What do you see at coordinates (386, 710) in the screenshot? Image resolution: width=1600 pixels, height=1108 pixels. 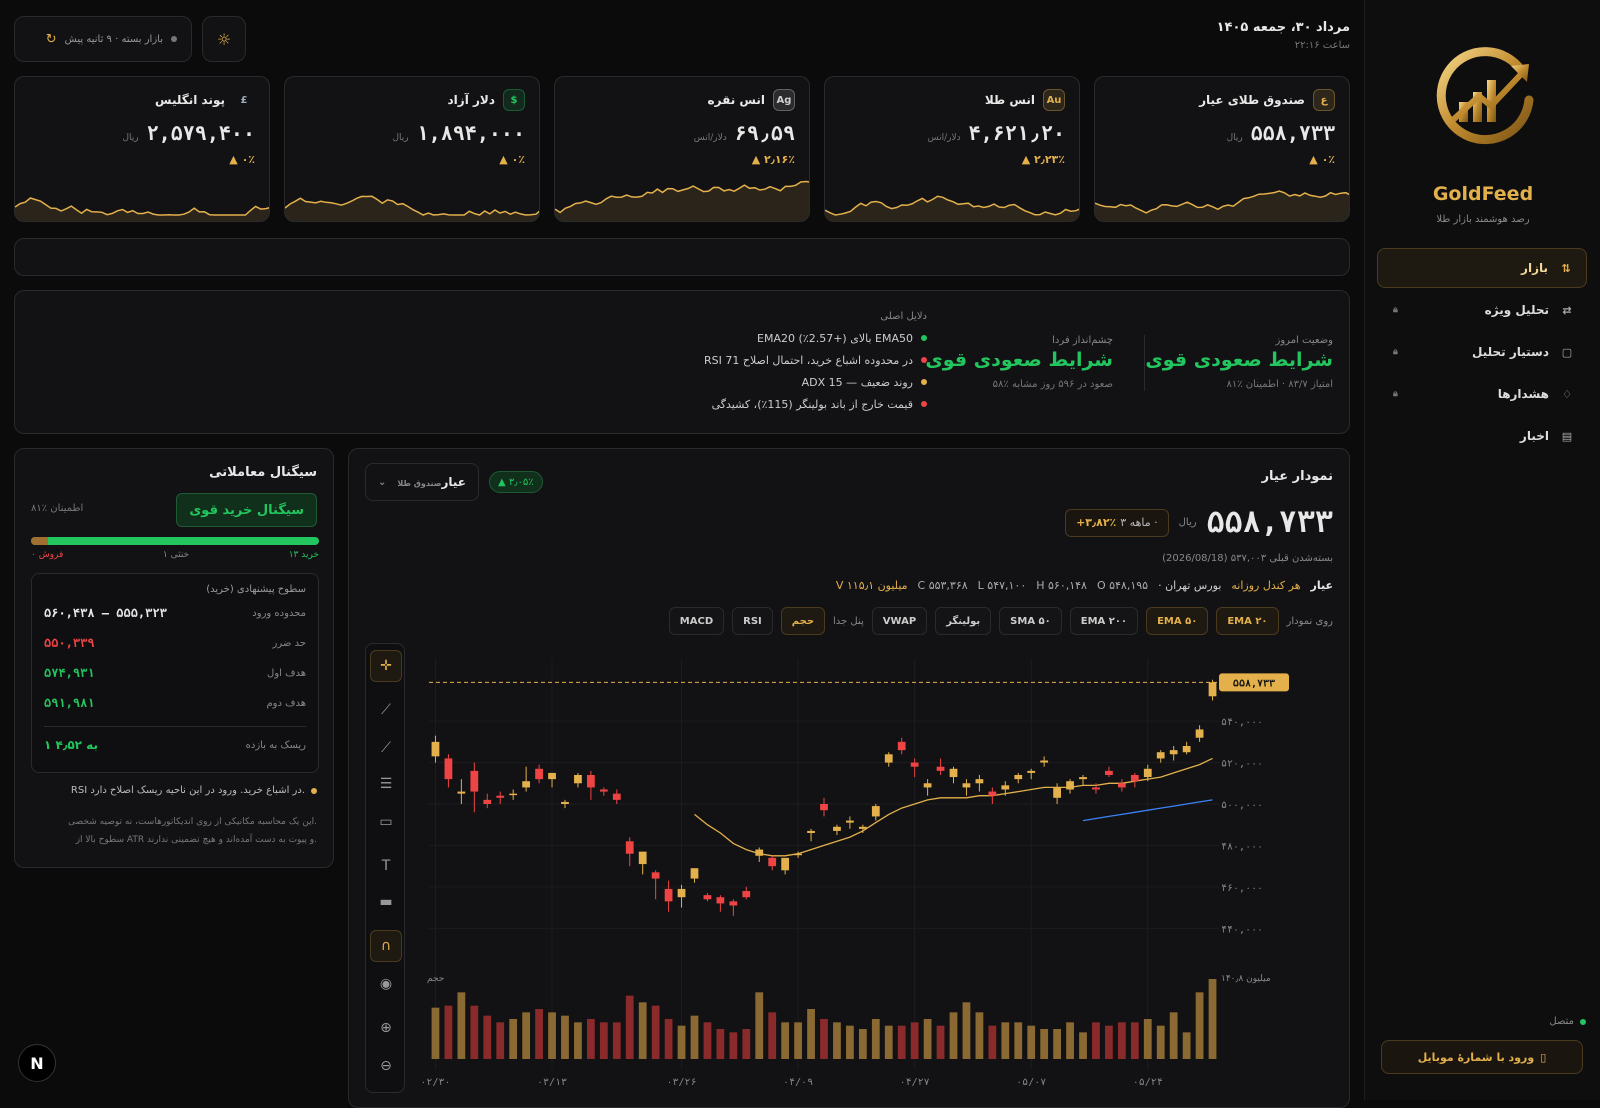 I see `trendline-tool-icon: ⟋` at bounding box center [386, 710].